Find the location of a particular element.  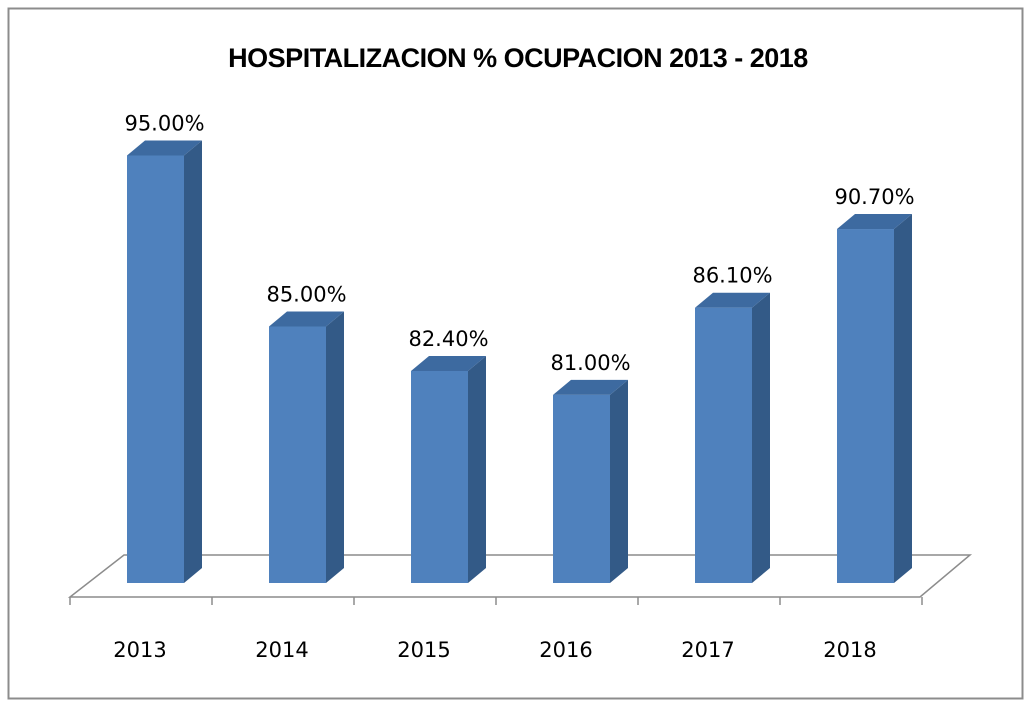

x-tick-label: 2017 is located at coordinates (707, 650).